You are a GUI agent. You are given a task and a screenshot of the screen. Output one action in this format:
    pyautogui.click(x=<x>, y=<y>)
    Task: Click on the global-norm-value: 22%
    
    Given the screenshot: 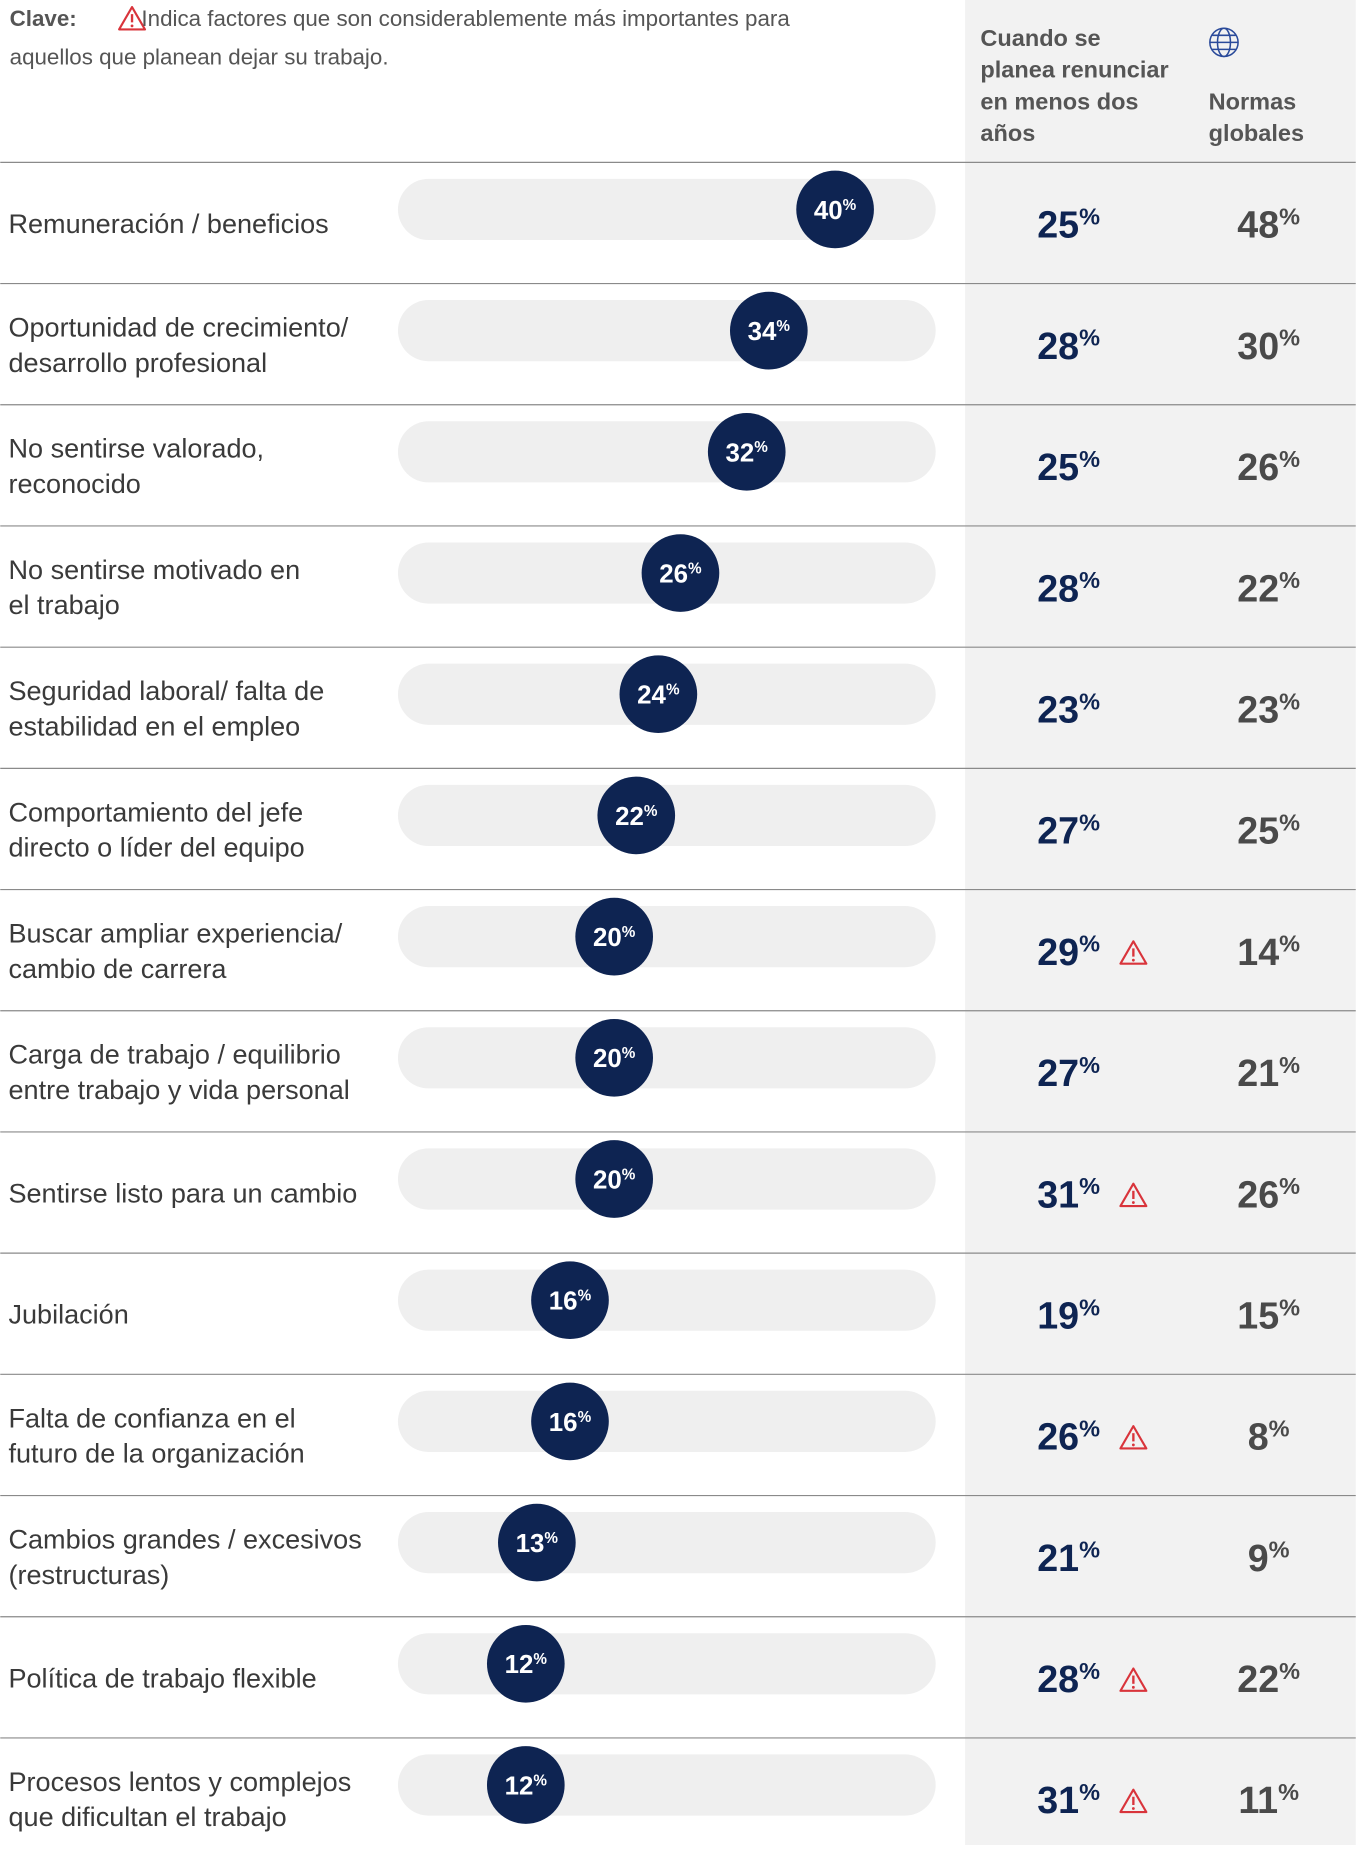 What is the action you would take?
    pyautogui.click(x=1268, y=1679)
    